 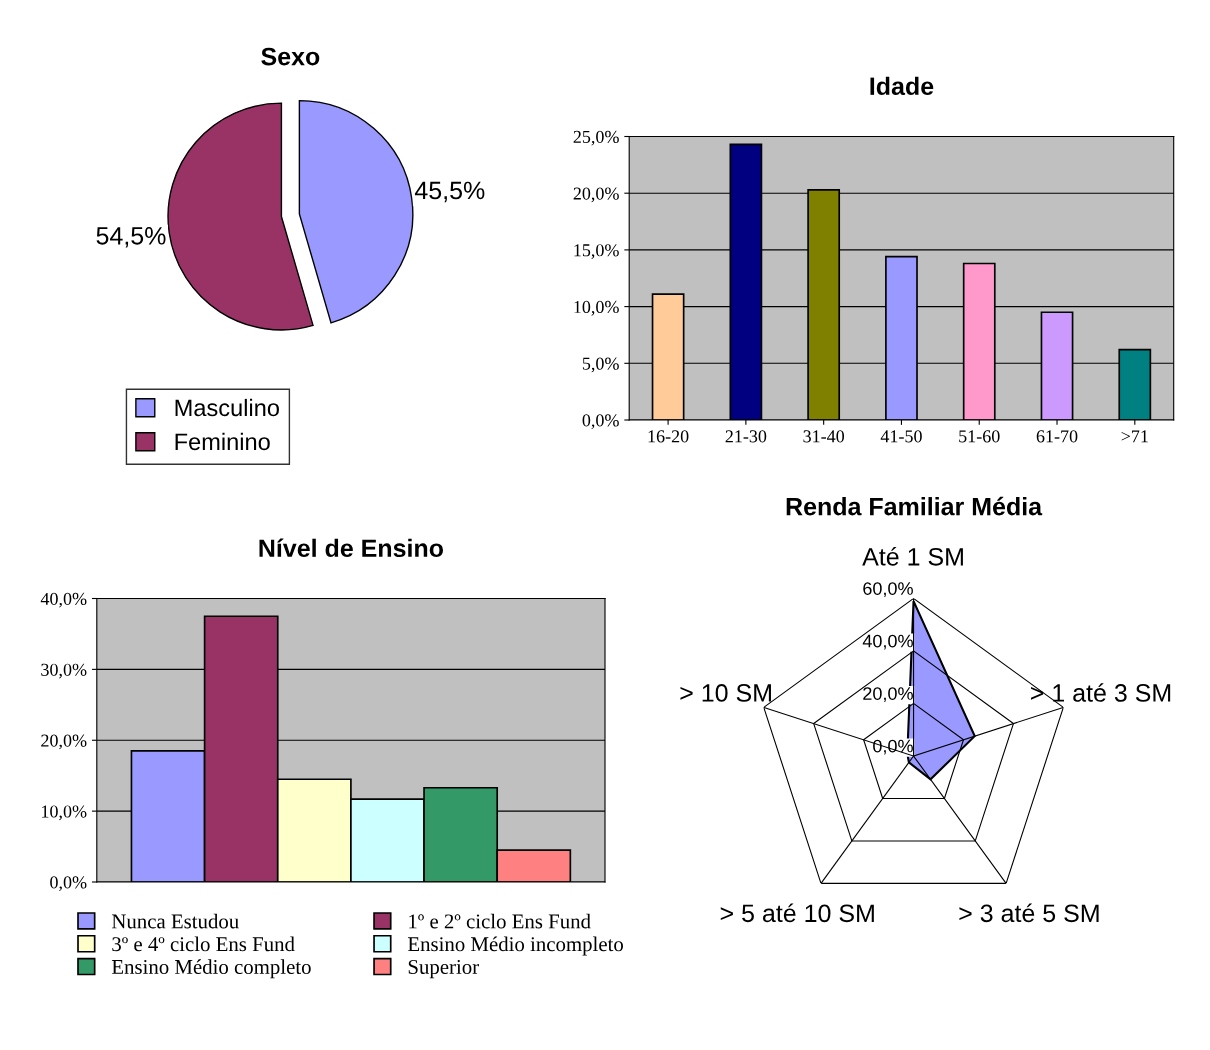 I want to click on x-tick-label: 41-50, so click(x=901, y=436).